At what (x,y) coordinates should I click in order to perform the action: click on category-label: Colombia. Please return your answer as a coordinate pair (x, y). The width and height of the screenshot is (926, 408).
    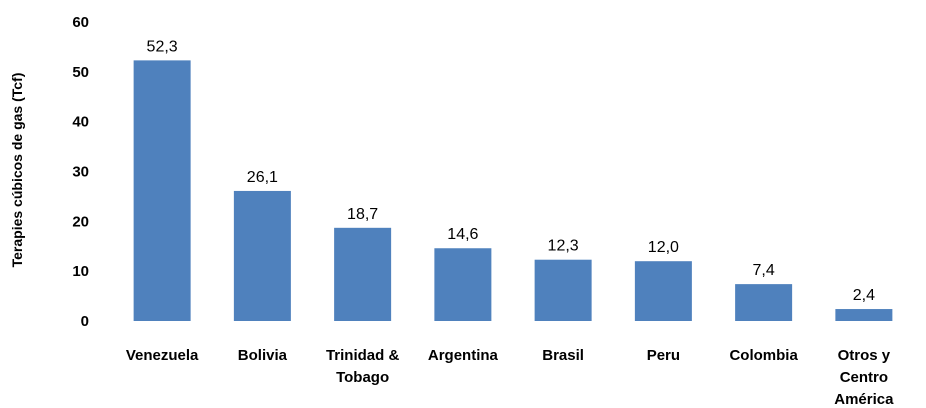
    Looking at the image, I should click on (763, 355).